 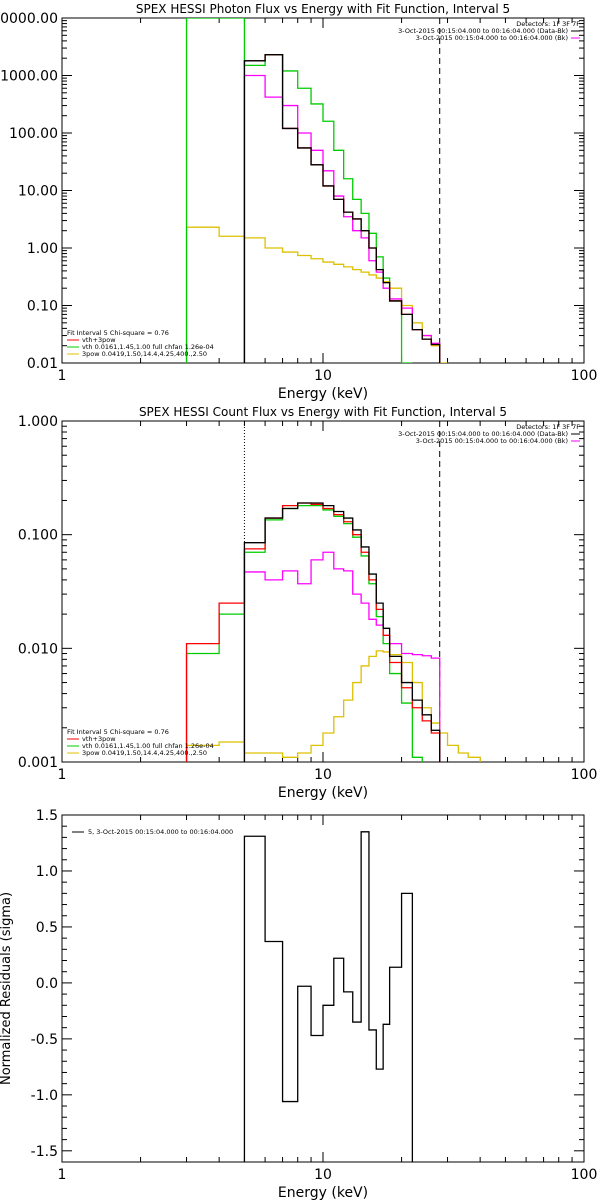 I want to click on y-tick-label: 10000.00, so click(x=29, y=19).